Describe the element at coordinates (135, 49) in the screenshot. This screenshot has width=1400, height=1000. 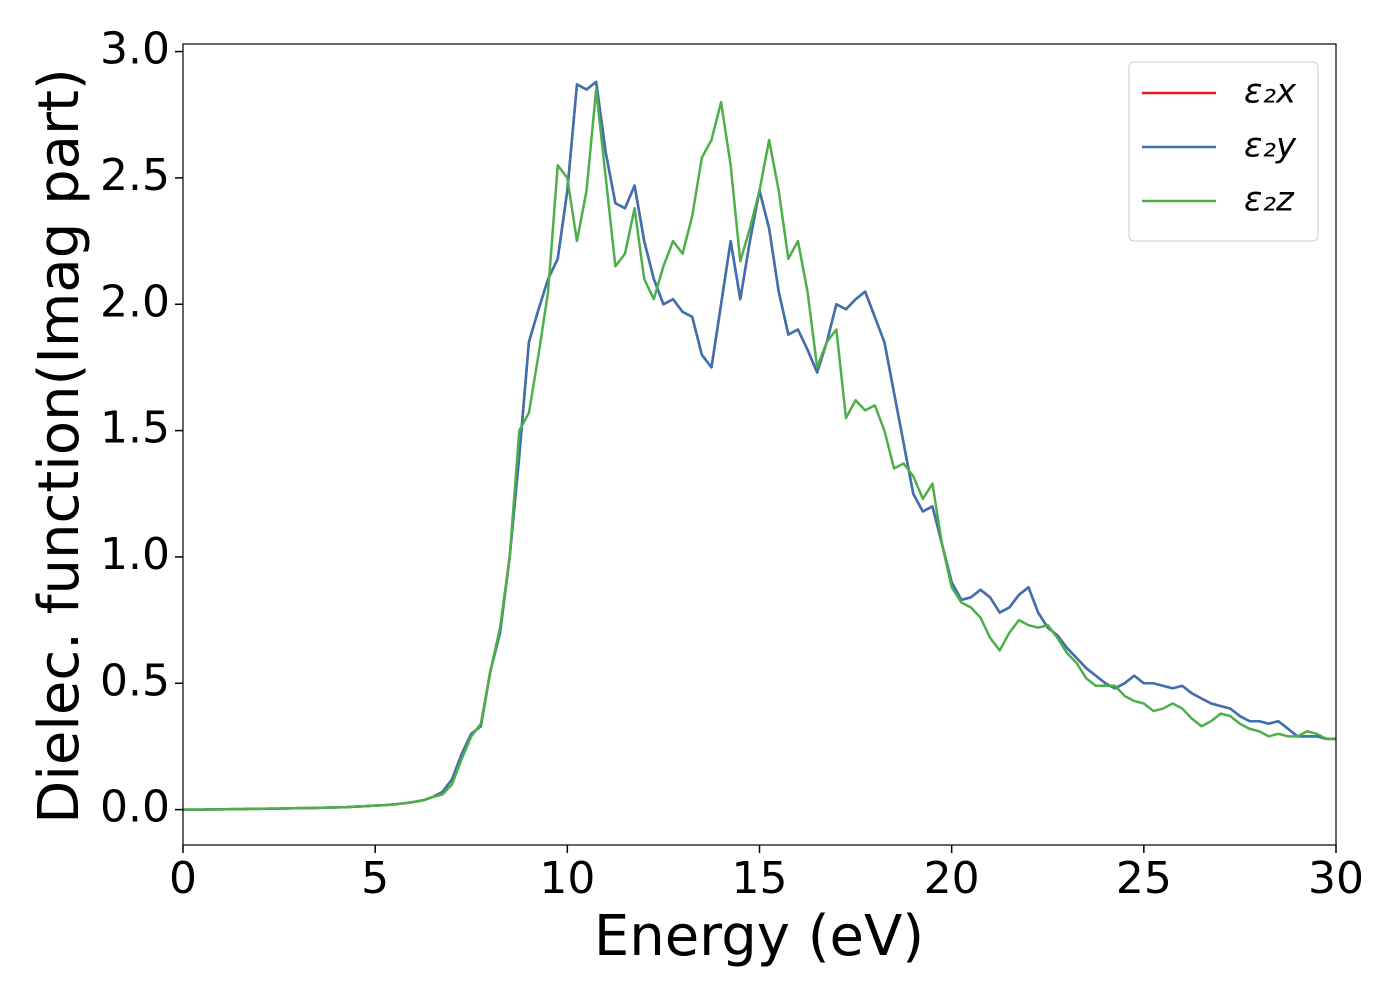
I see `y-tick-label: 3.0` at that location.